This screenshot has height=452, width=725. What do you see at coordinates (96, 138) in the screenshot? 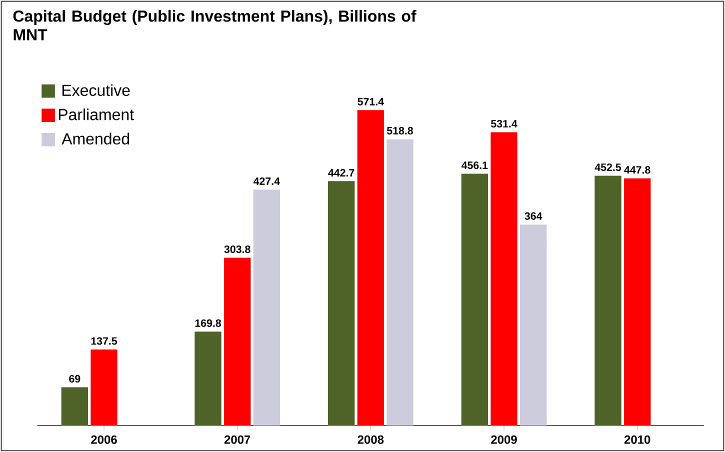
I see `legend-label: Amended` at bounding box center [96, 138].